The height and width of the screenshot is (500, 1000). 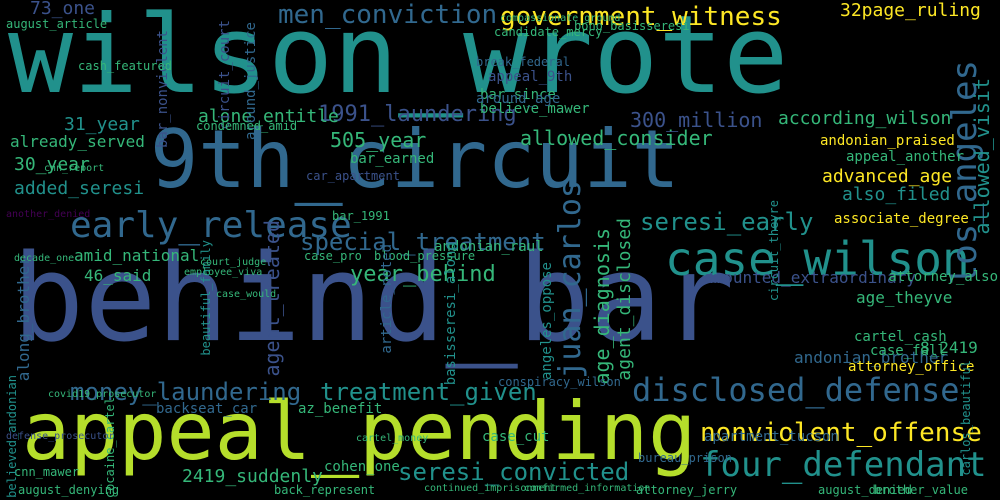 I want to click on cloud-word: august_denied, so click(x=865, y=490).